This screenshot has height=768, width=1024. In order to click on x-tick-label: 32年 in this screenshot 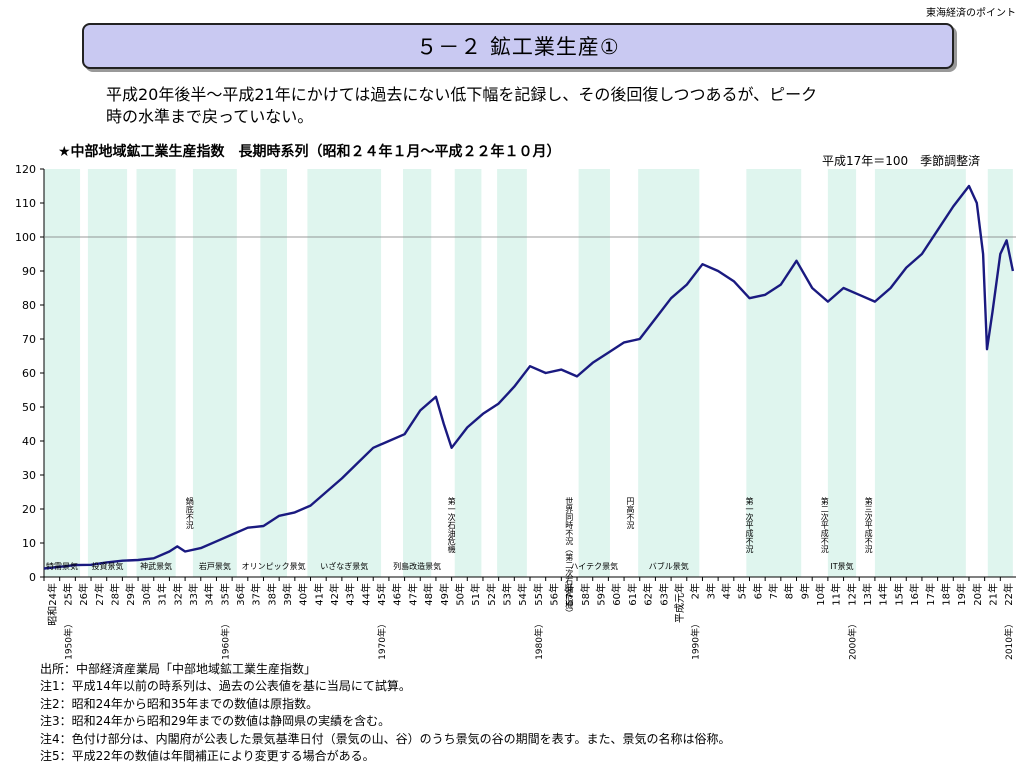, I will do `click(177, 594)`.